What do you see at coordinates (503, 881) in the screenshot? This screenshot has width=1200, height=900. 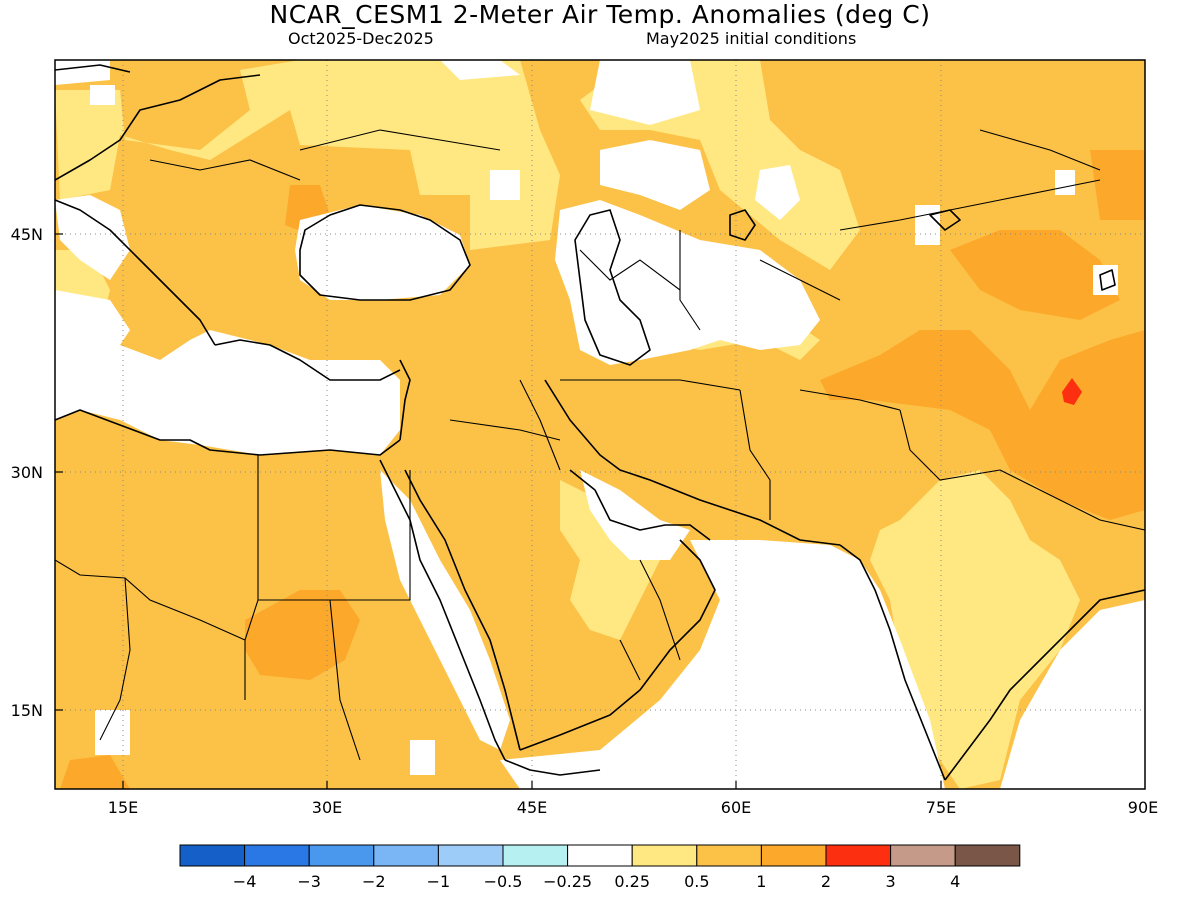 I see `legend-label: −0.5` at bounding box center [503, 881].